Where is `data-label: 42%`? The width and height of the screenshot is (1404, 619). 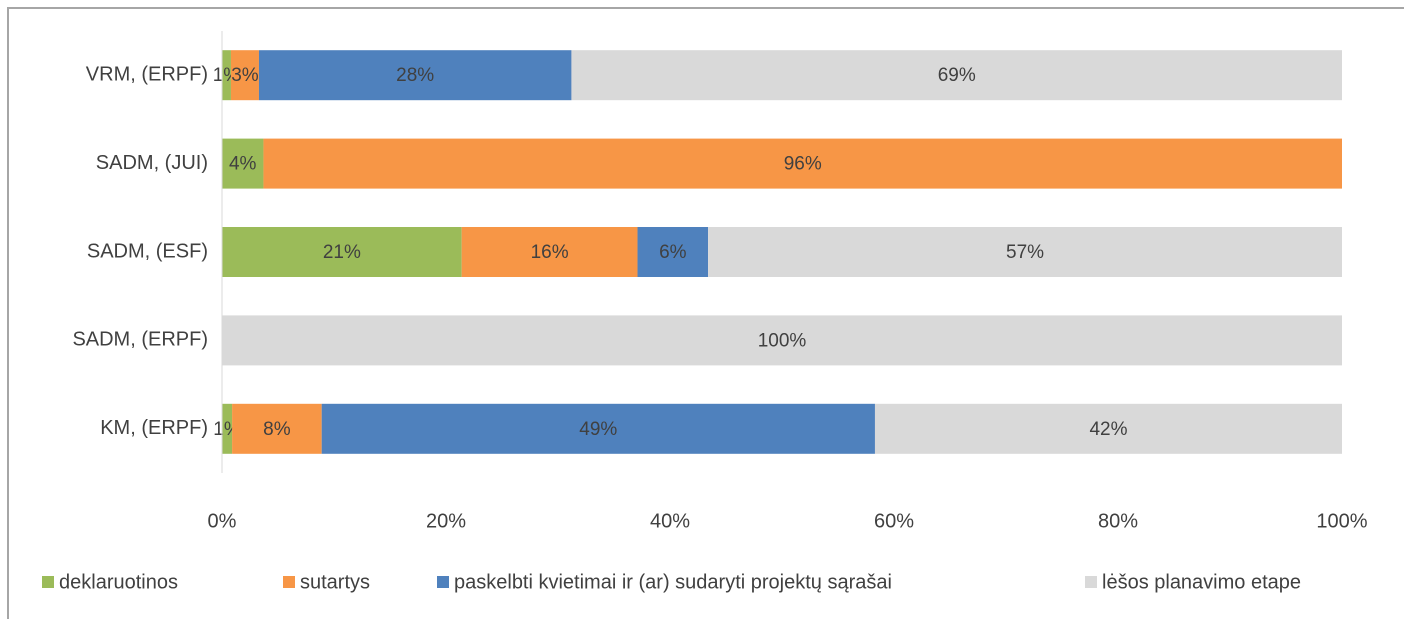
data-label: 42% is located at coordinates (1108, 429).